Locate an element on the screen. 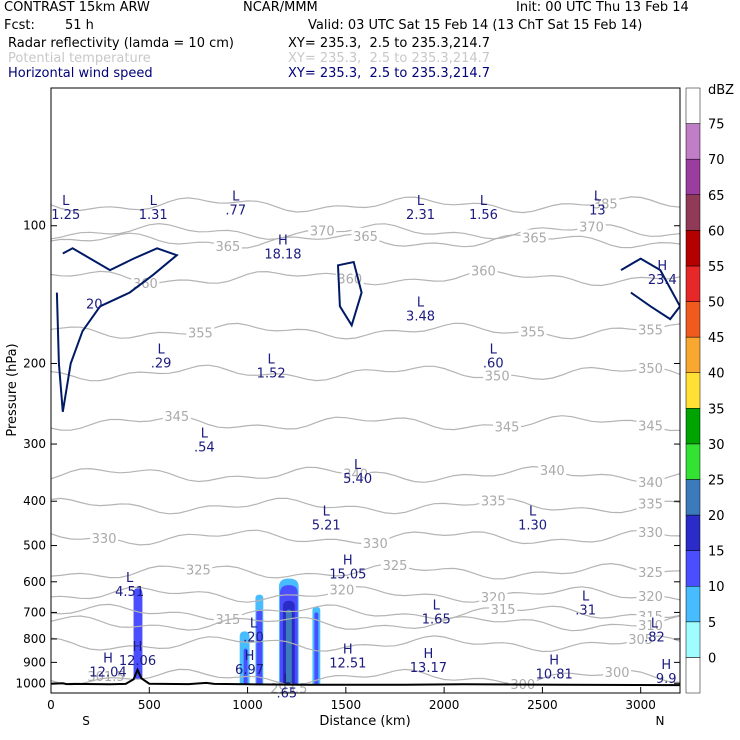 The image size is (740, 740). theta-contour-label: 340 is located at coordinates (355, 475).